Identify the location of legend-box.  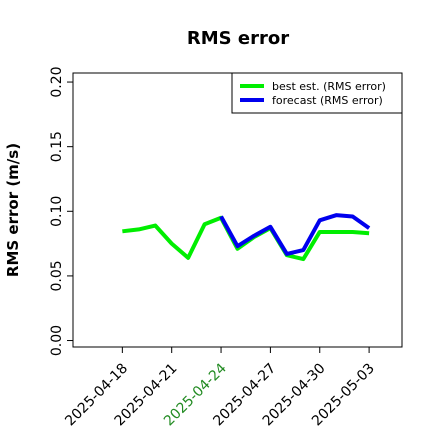
(317, 93).